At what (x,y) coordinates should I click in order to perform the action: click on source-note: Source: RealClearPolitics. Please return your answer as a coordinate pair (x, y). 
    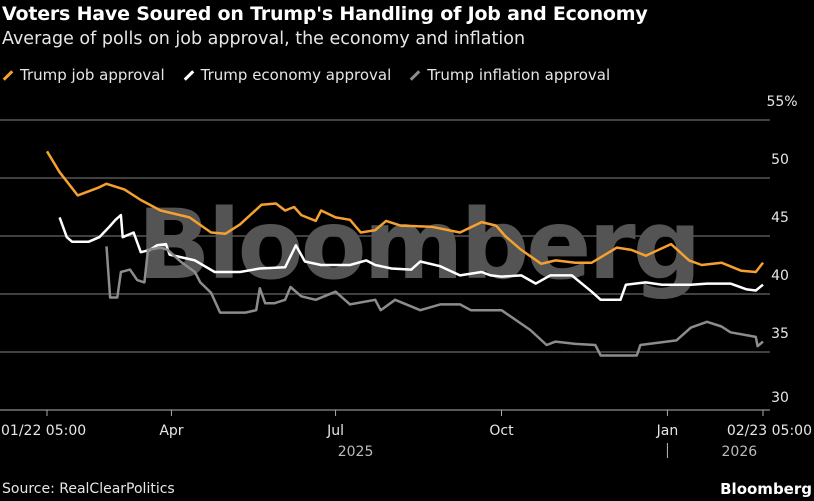
    Looking at the image, I should click on (88, 489).